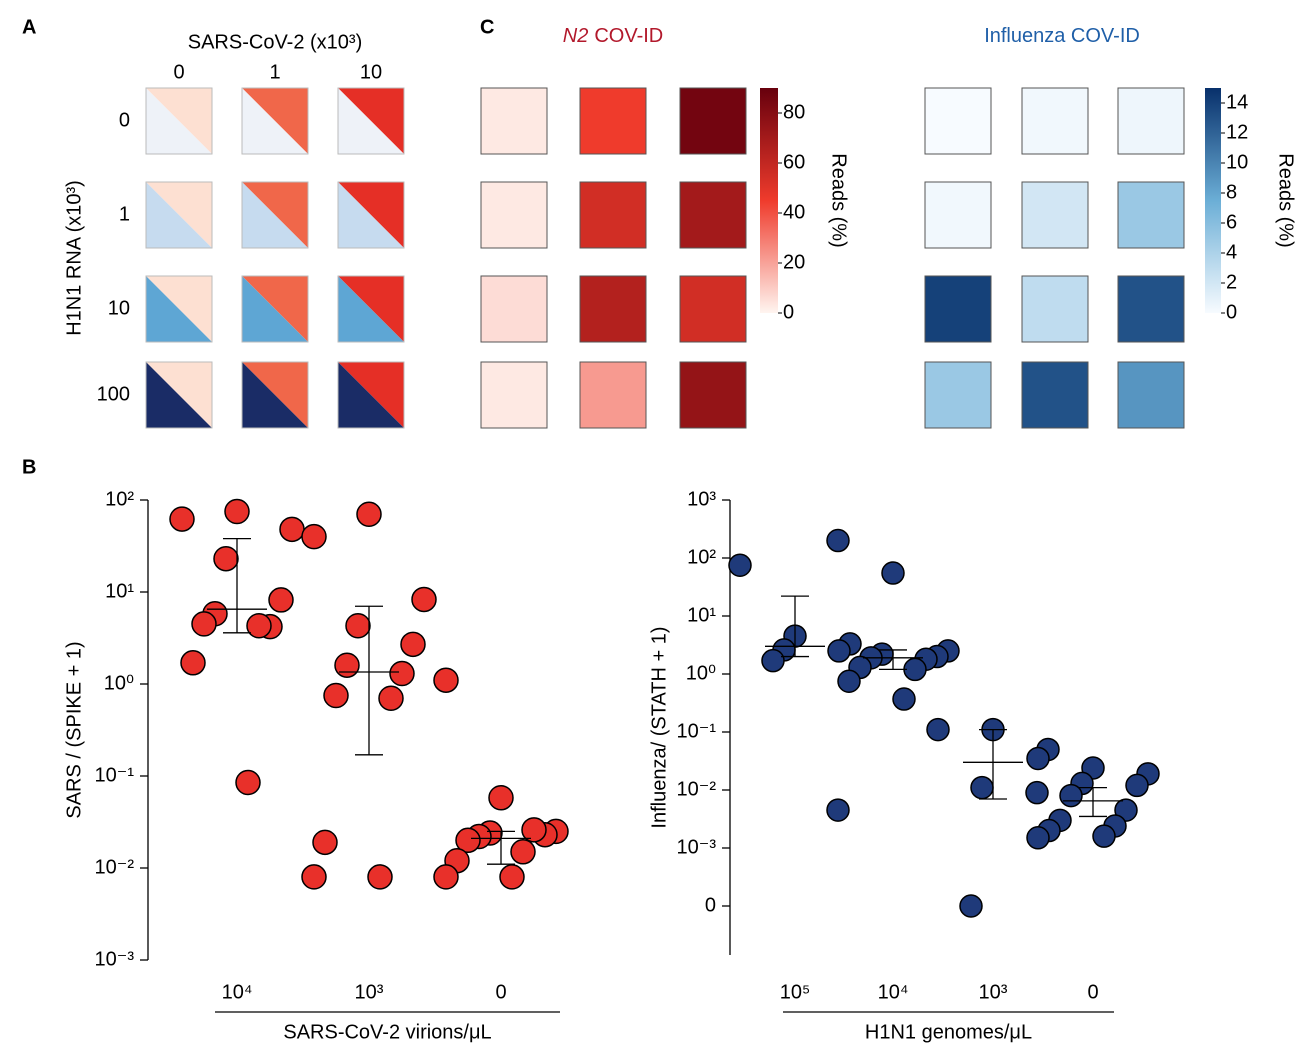 The height and width of the screenshot is (1047, 1316). What do you see at coordinates (487, 27) in the screenshot?
I see `panel-letter: C` at bounding box center [487, 27].